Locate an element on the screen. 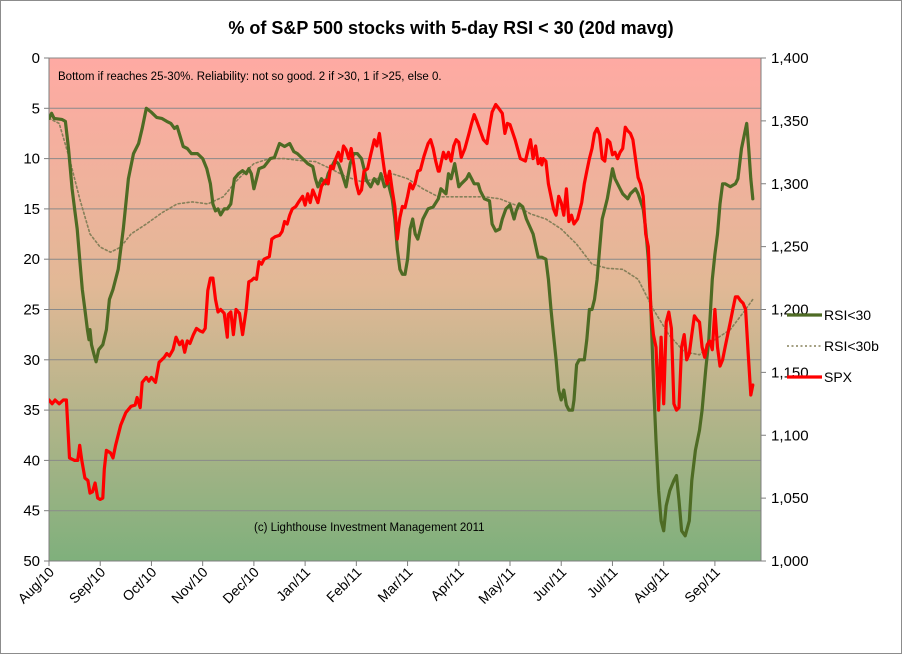  legend-label: SPX is located at coordinates (838, 377).